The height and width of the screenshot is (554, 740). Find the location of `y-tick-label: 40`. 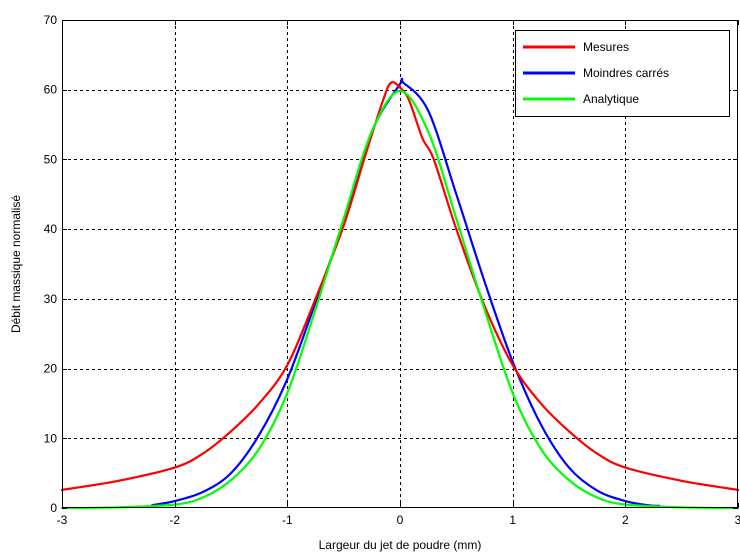

y-tick-label: 40 is located at coordinates (51, 229).